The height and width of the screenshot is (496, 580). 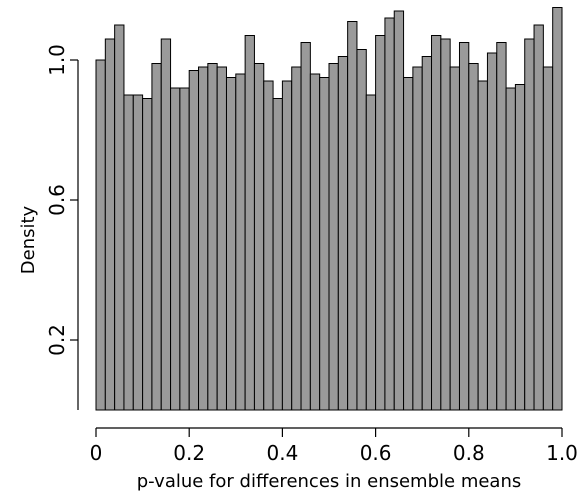 I want to click on x-axis-ticks: 0 0.2 0.4 0.6 0.8 1.0, so click(x=334, y=446).